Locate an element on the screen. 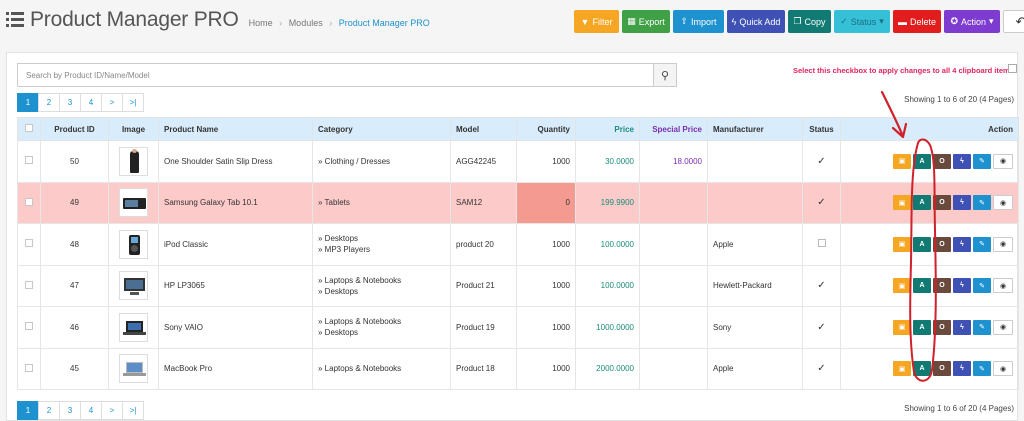  column-header: Price is located at coordinates (607, 129).